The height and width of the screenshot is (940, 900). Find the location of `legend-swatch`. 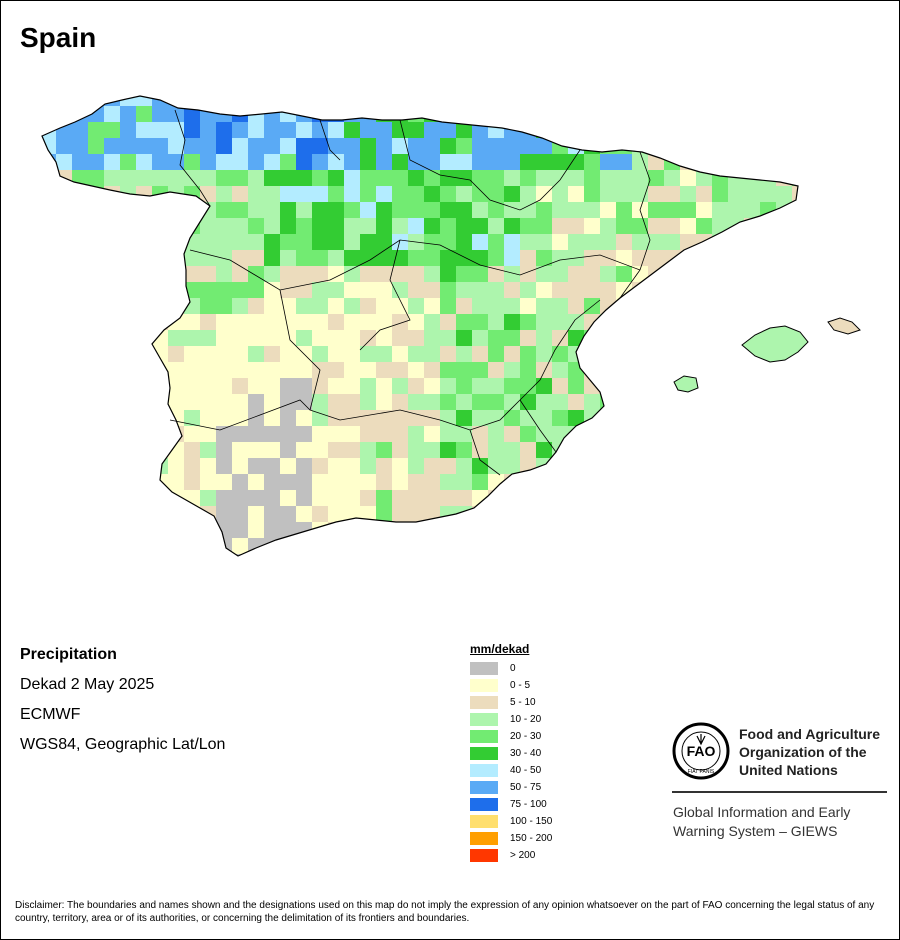

legend-swatch is located at coordinates (484, 736).